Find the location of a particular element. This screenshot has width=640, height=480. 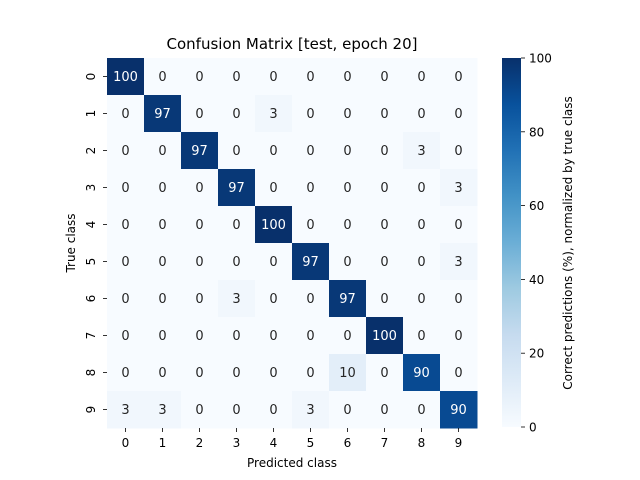

y-tick-label: 1 is located at coordinates (91, 114).